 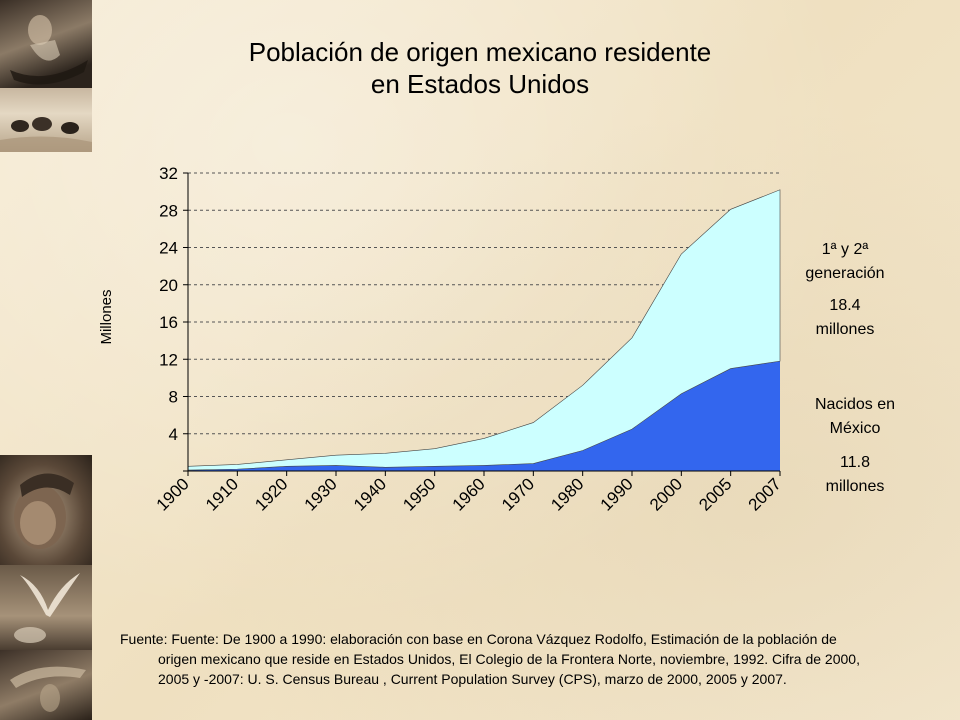 I want to click on people-desert-icon, so click(x=46, y=134).